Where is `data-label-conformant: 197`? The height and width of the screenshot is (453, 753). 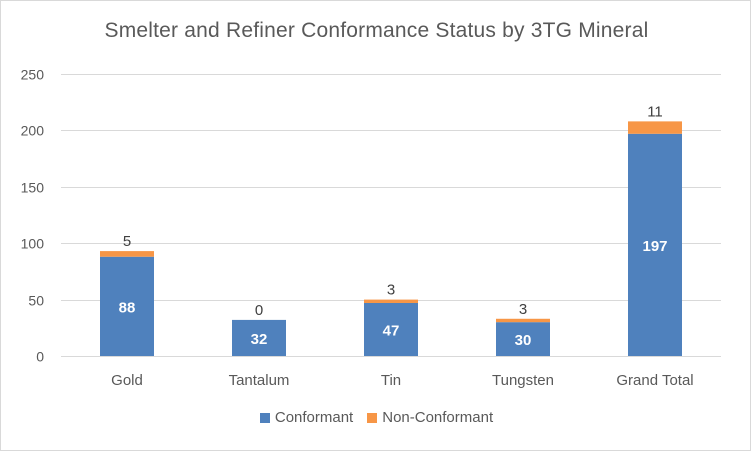
data-label-conformant: 197 is located at coordinates (654, 246).